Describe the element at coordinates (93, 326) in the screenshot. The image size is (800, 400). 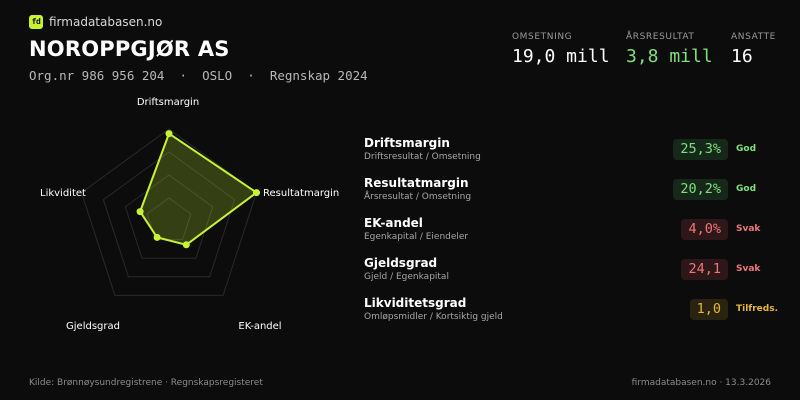
I see `radar-label-gjeldsgrad: Gjeldsgrad` at that location.